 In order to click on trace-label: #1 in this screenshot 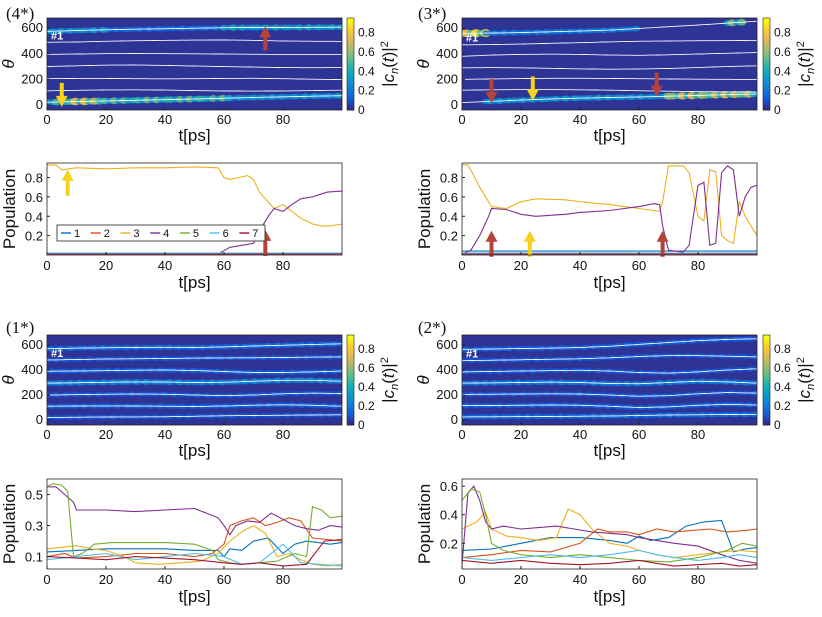, I will do `click(472, 38)`.